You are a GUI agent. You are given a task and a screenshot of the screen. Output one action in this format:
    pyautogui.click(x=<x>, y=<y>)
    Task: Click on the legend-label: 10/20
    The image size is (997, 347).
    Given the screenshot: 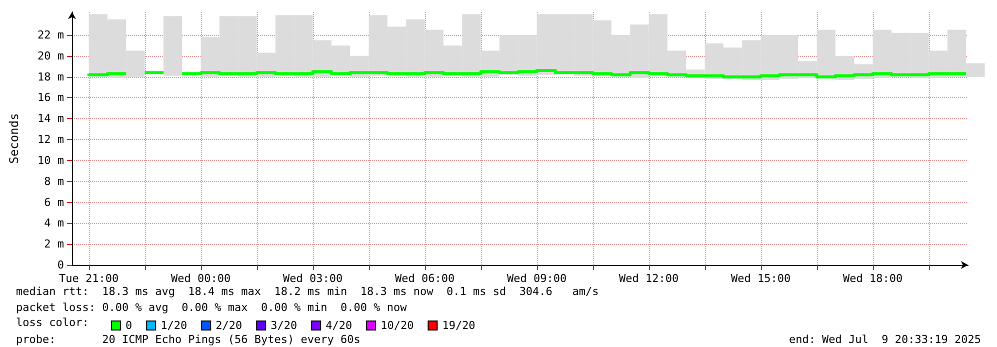 What is the action you would take?
    pyautogui.click(x=397, y=325)
    